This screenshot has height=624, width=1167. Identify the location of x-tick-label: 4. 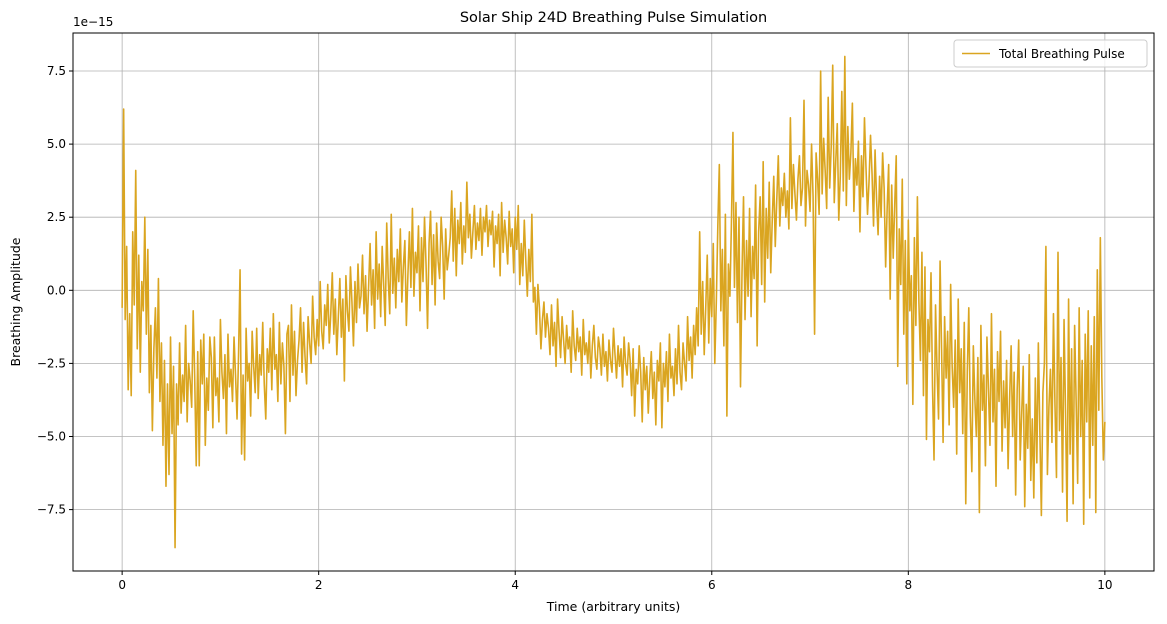
(515, 585).